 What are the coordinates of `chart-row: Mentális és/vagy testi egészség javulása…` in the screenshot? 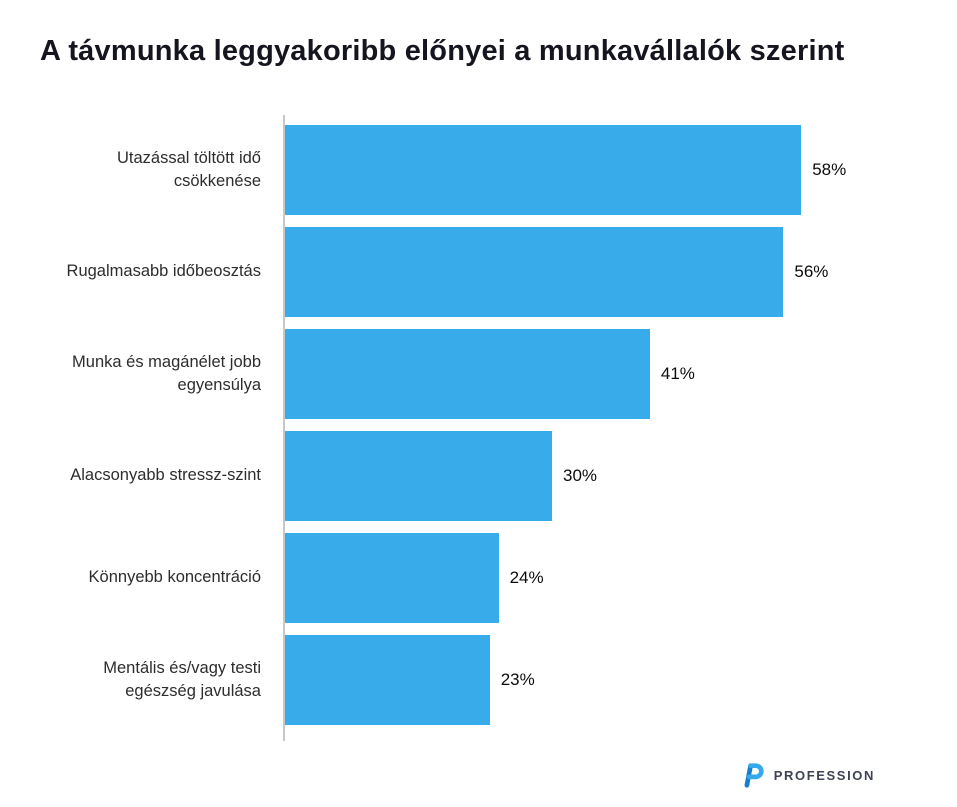 It's located at (478, 679).